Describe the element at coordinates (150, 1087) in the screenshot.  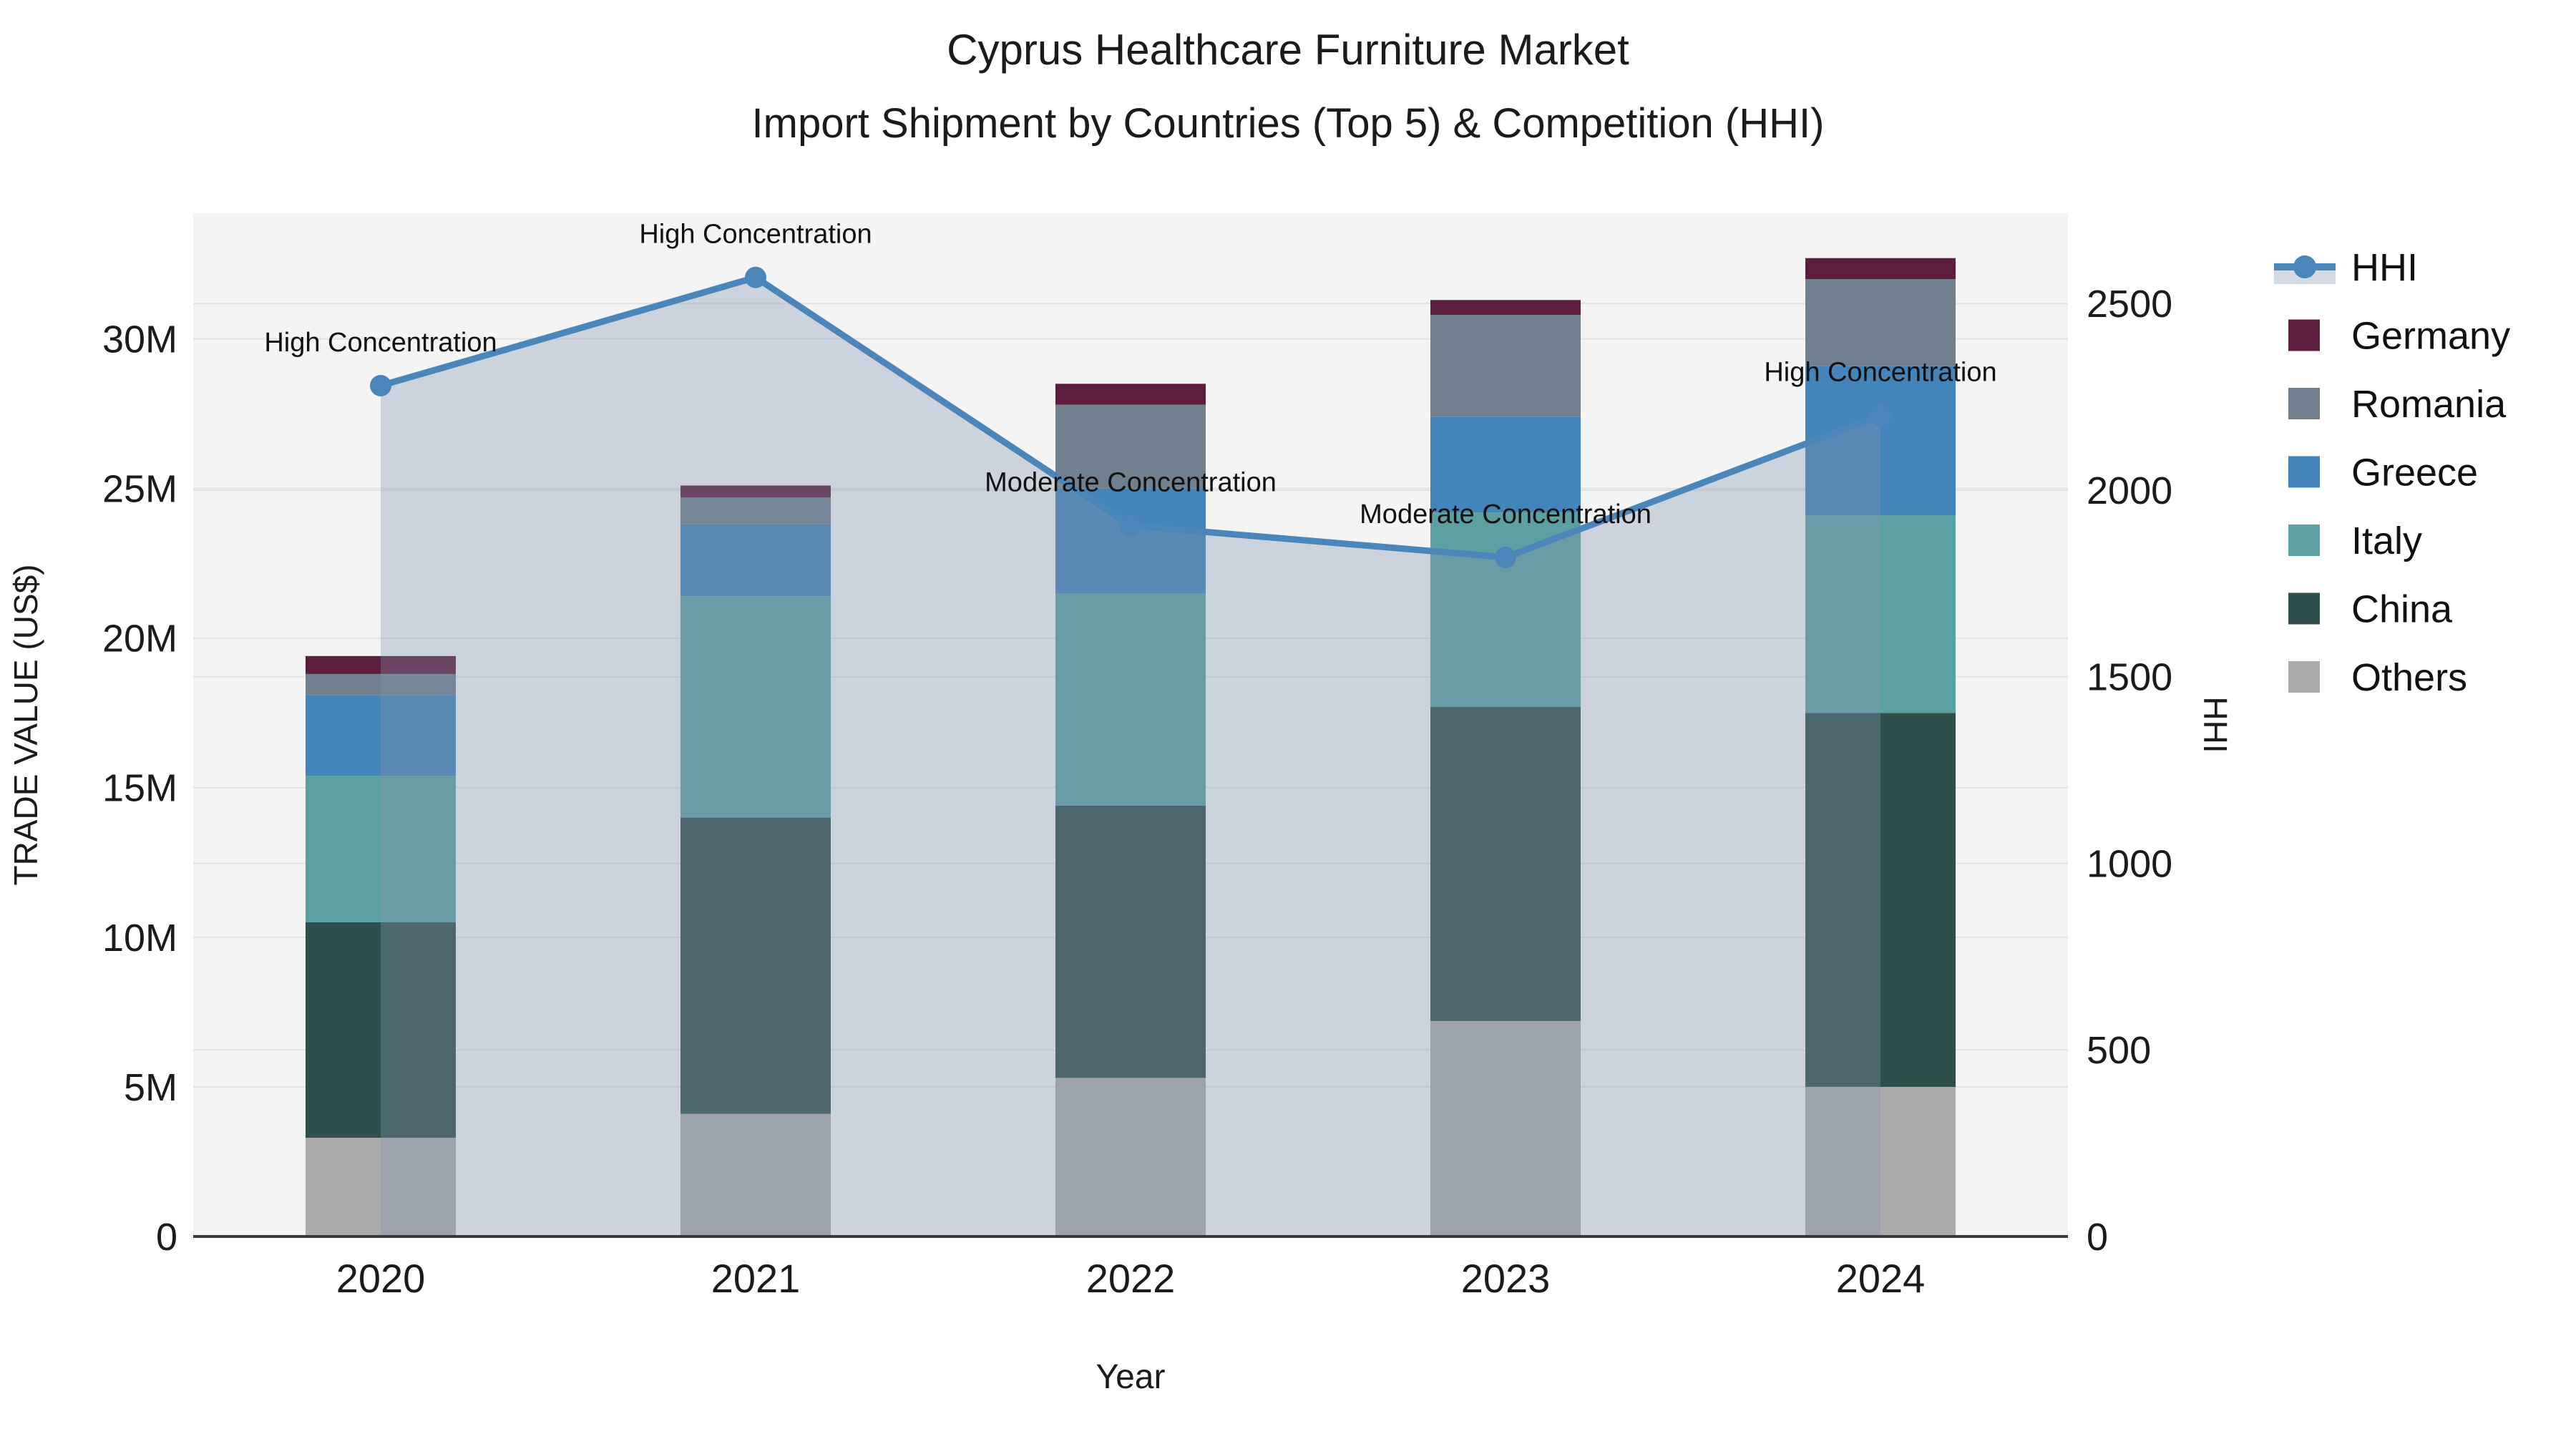
I see `y-left-tick-5M: 5M` at that location.